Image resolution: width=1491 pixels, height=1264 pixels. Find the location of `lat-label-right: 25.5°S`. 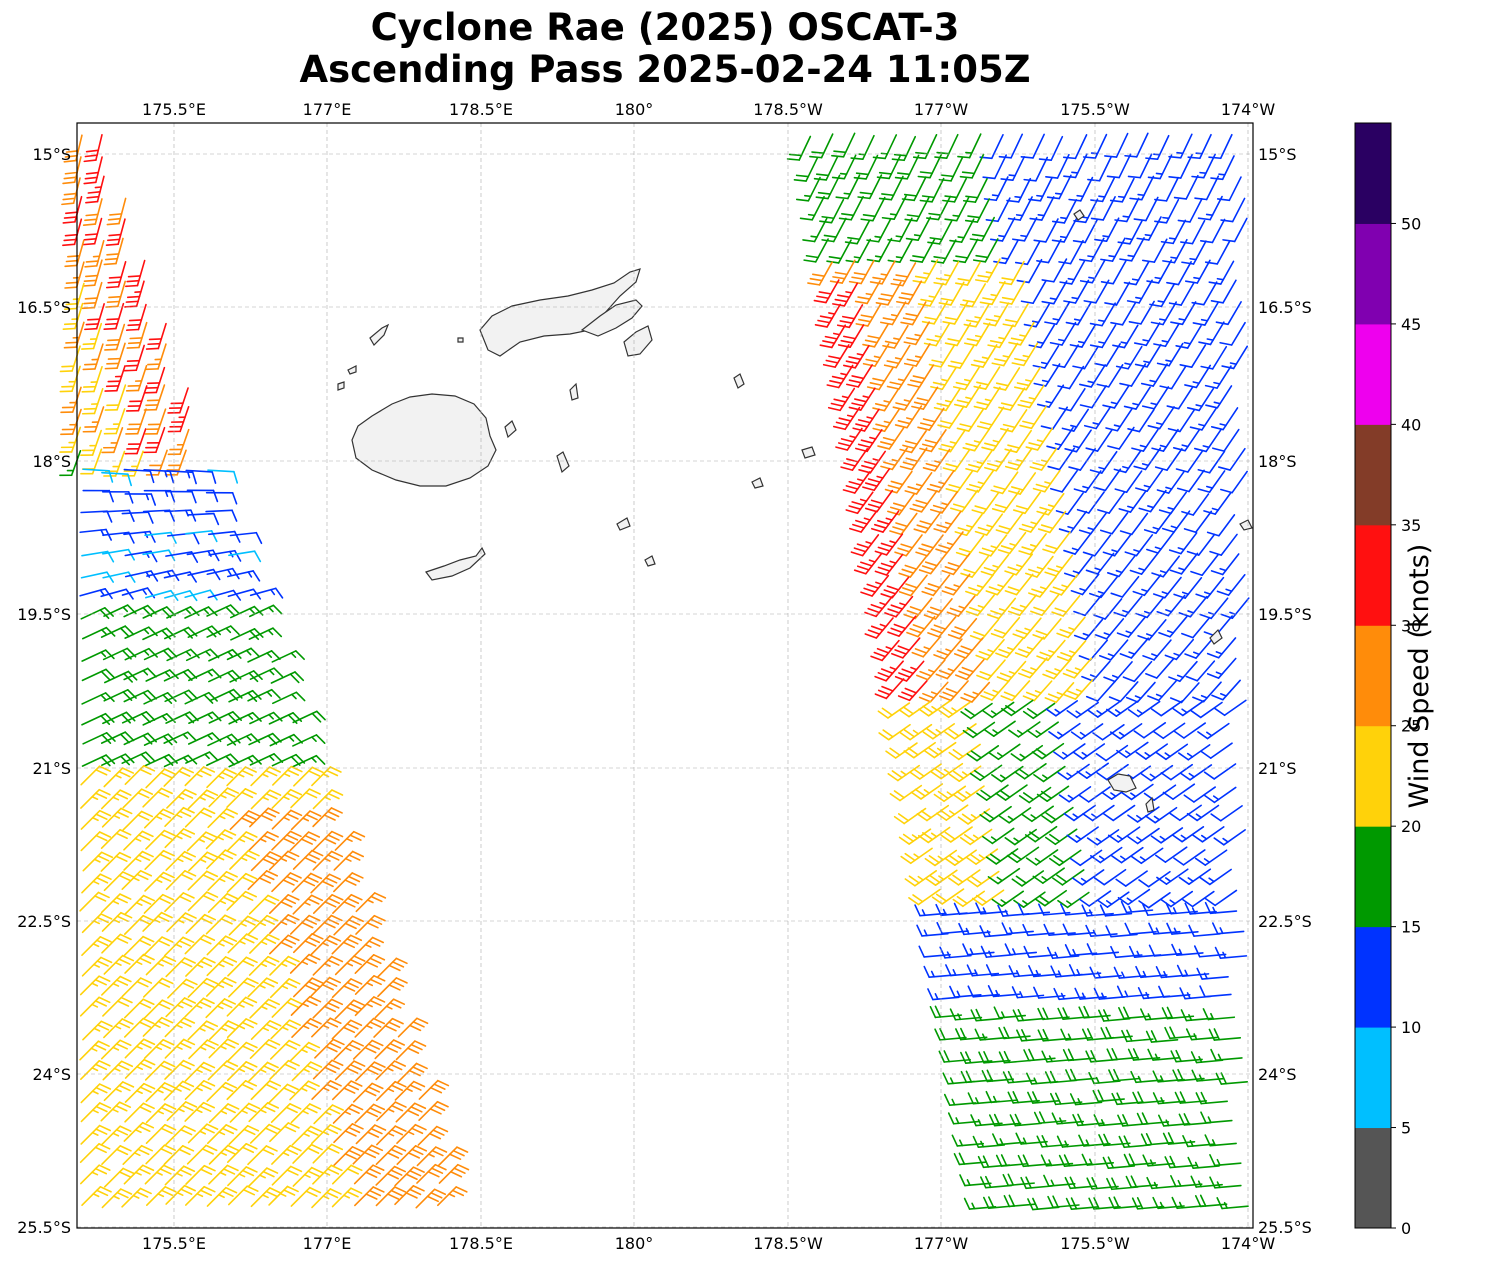

lat-label-right: 25.5°S is located at coordinates (1285, 1227).